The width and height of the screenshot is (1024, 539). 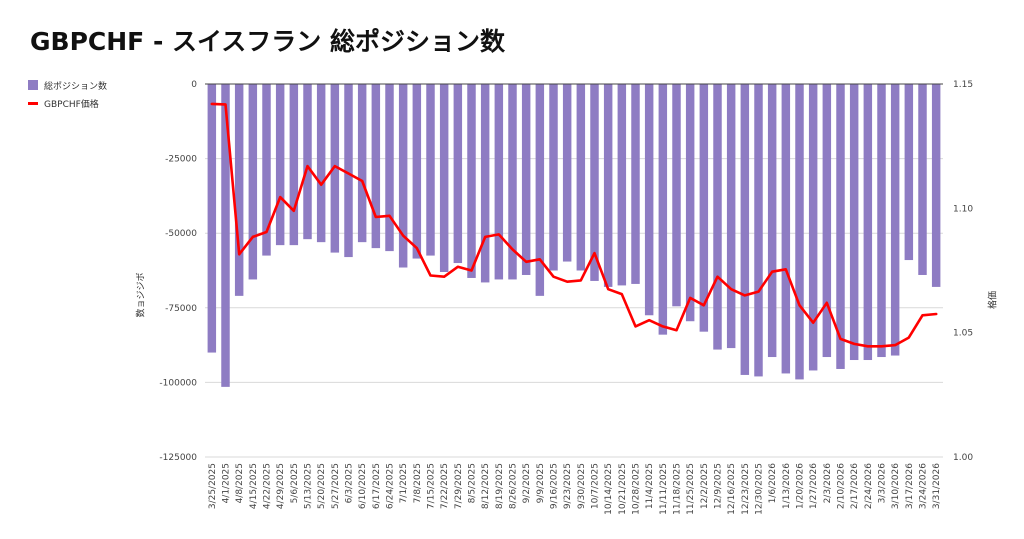 What do you see at coordinates (963, 458) in the screenshot?
I see `y-right-tick-label: 1.00` at bounding box center [963, 458].